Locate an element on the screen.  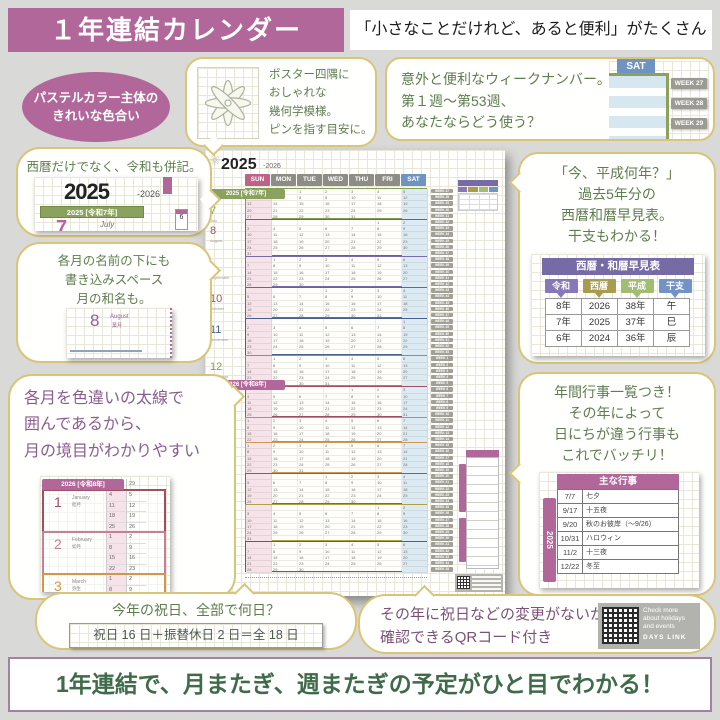
week-number-badge: WEEK 31 is located at coordinates (442, 216).